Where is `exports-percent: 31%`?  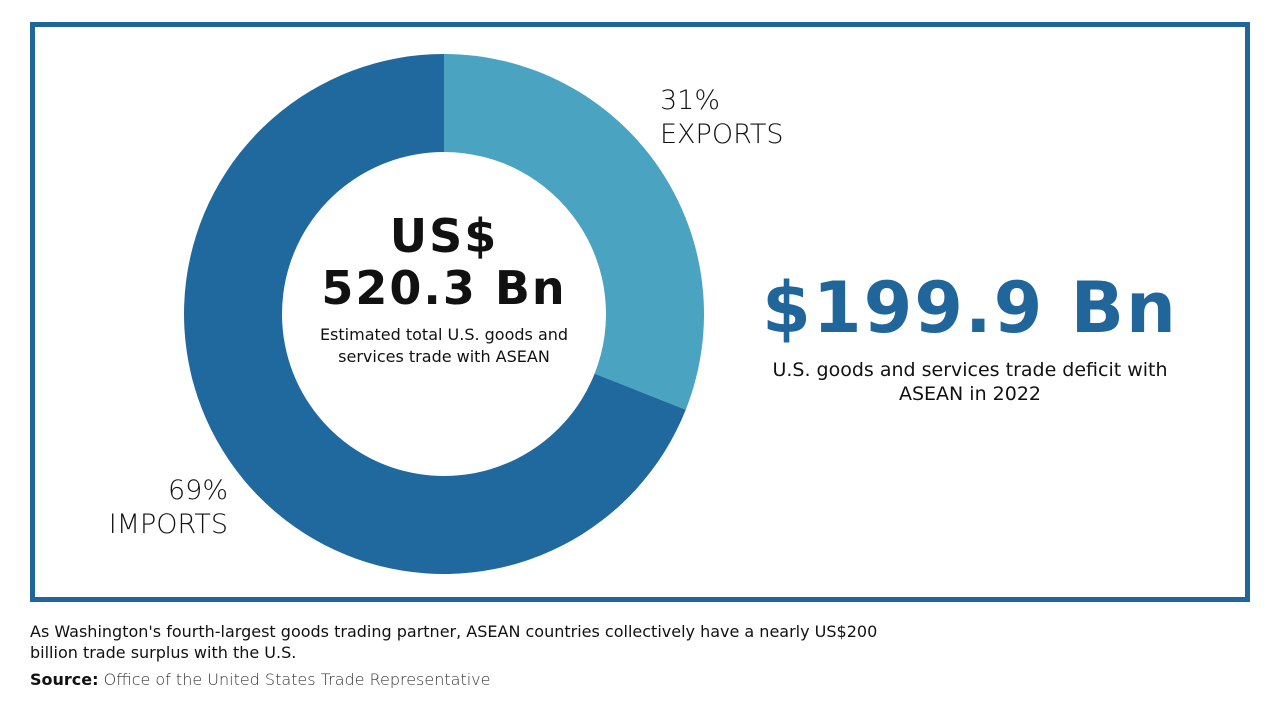
exports-percent: 31% is located at coordinates (690, 100).